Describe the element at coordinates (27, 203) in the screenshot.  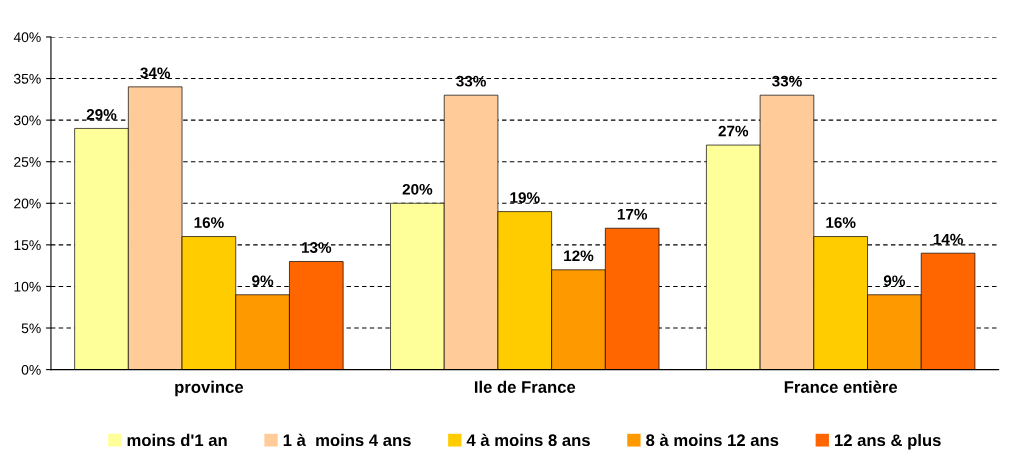
I see `y-tick-label: 20%` at that location.